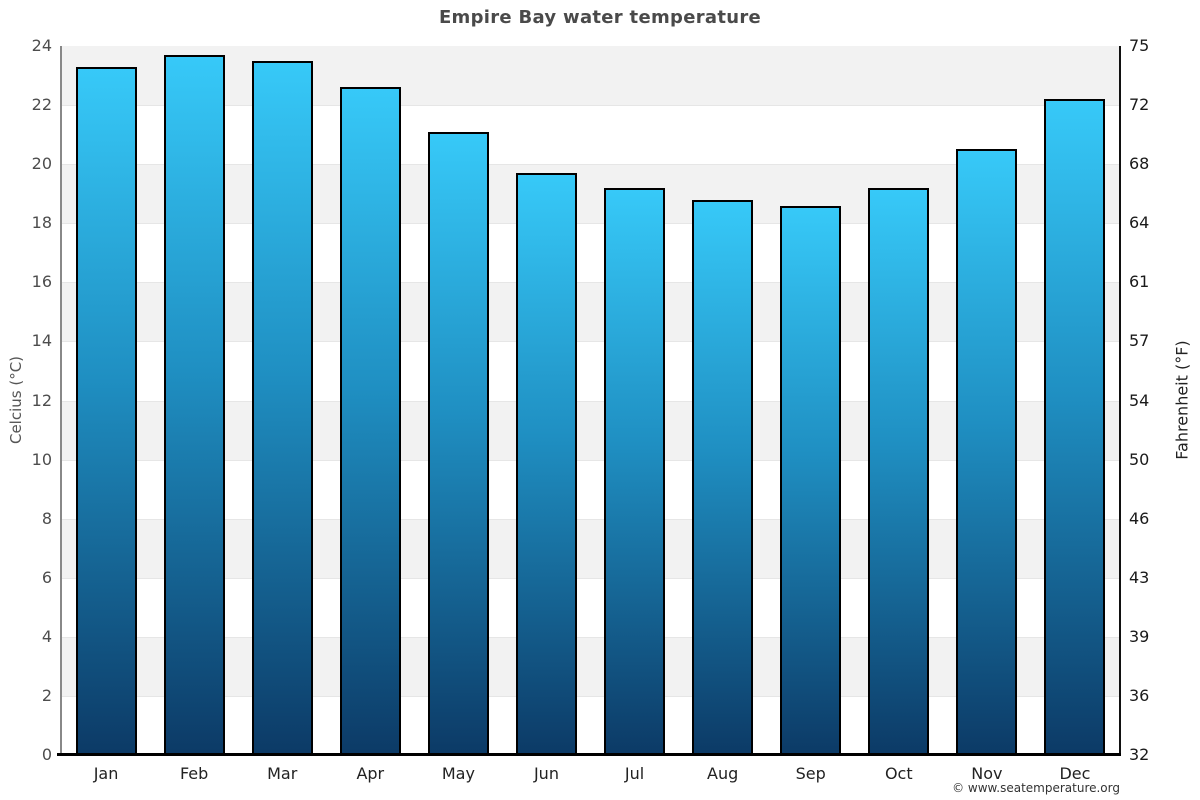  What do you see at coordinates (46, 636) in the screenshot?
I see `y-tick-celsius: 4` at bounding box center [46, 636].